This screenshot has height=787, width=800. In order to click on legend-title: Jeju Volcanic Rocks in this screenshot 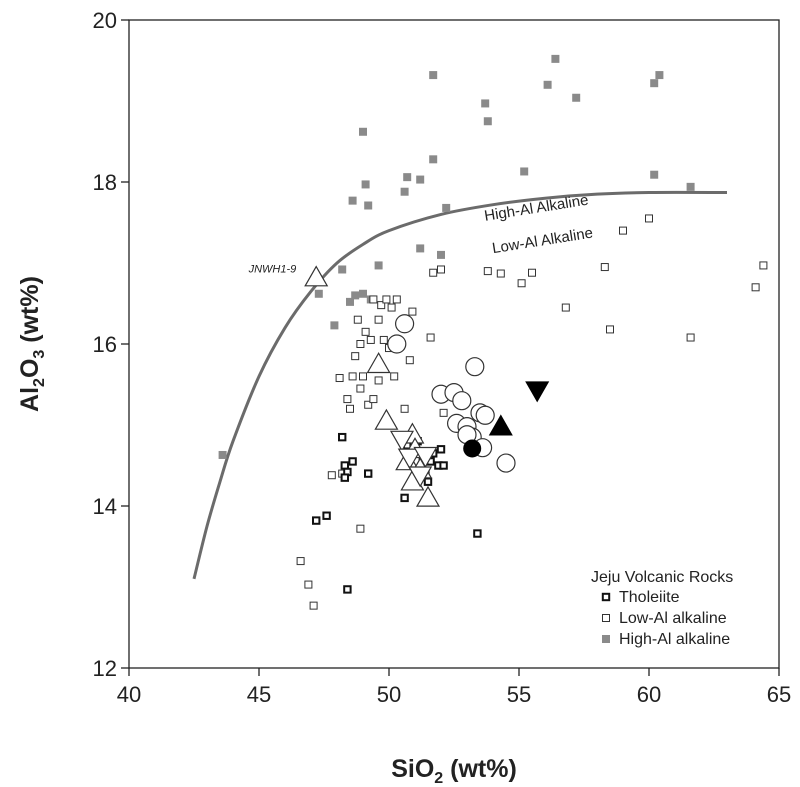, I will do `click(662, 577)`.